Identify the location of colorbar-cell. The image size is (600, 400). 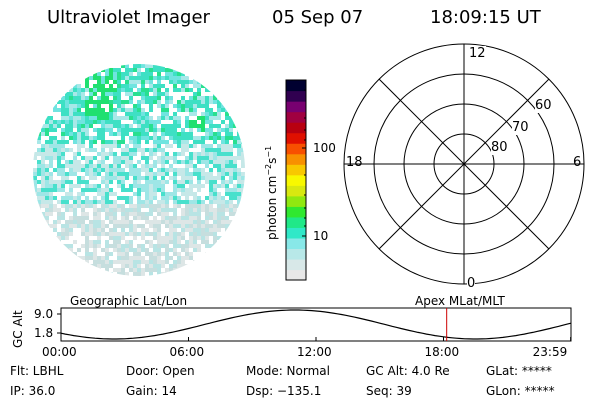
(296, 159).